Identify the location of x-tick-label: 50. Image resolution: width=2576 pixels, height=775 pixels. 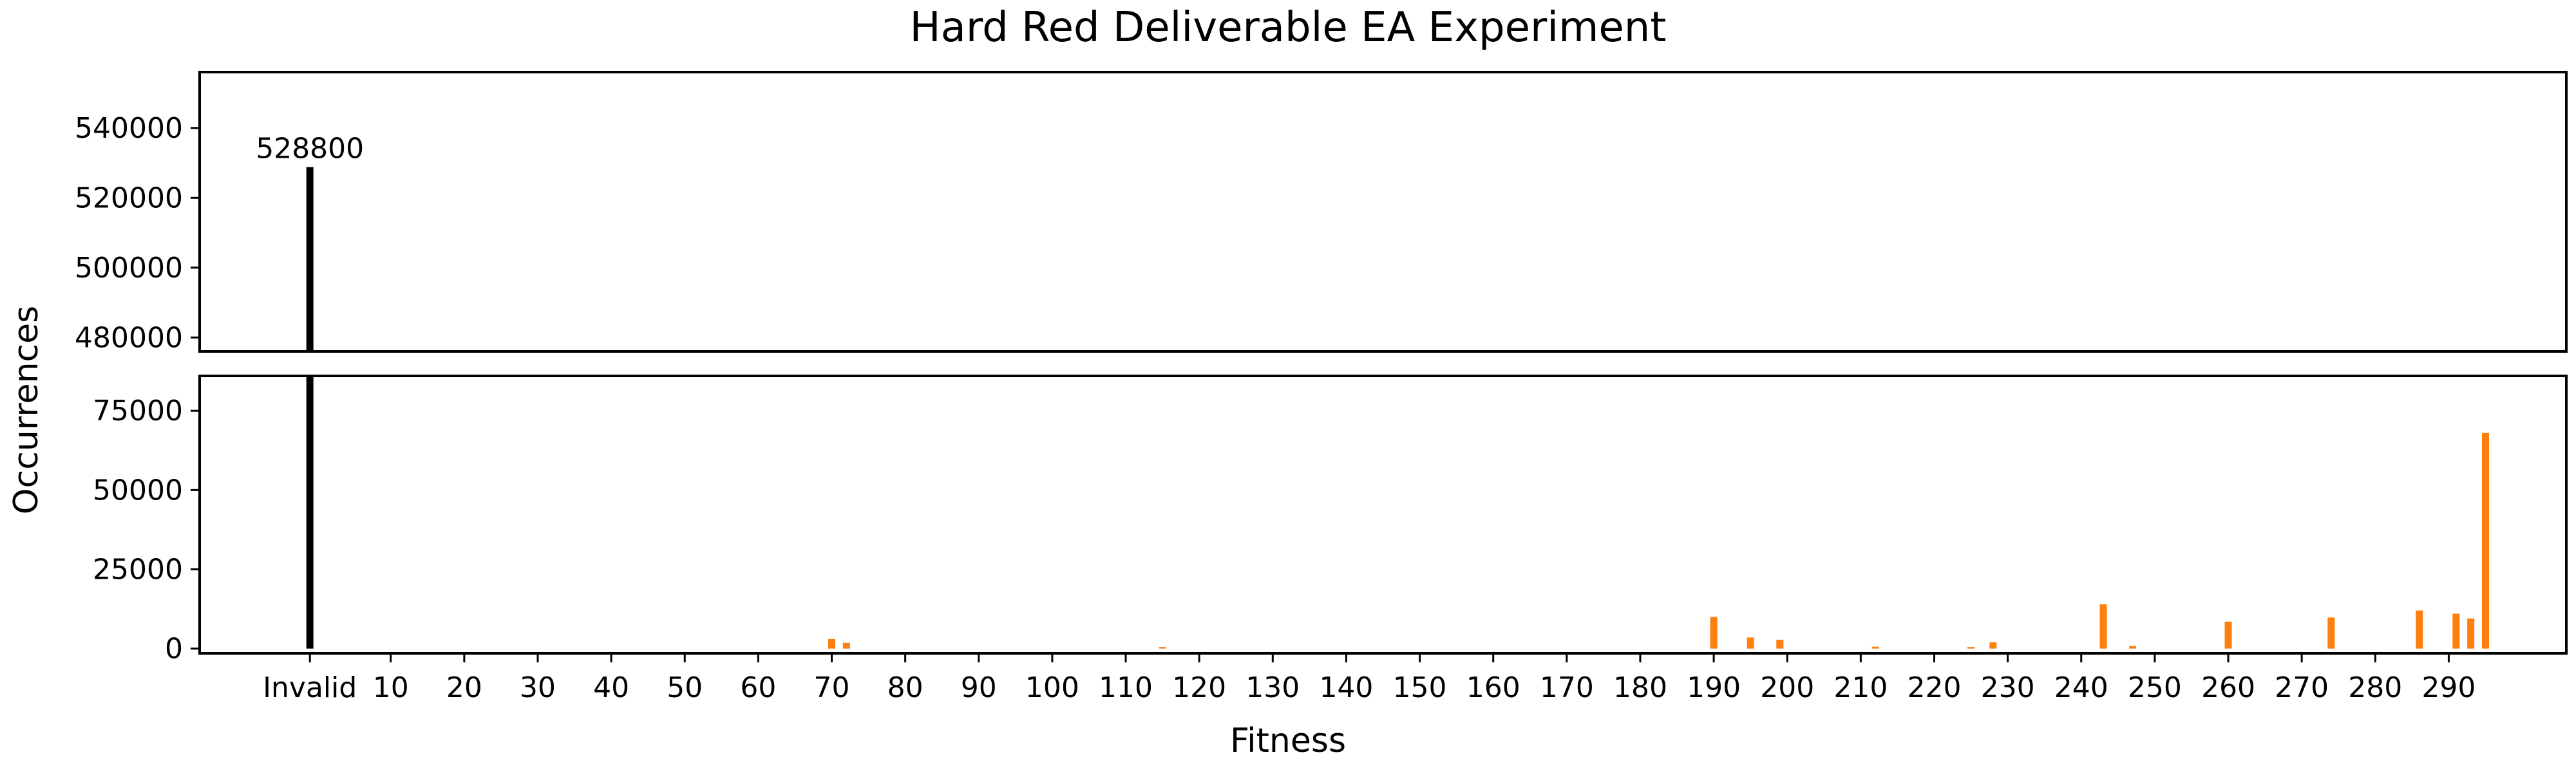
(685, 687).